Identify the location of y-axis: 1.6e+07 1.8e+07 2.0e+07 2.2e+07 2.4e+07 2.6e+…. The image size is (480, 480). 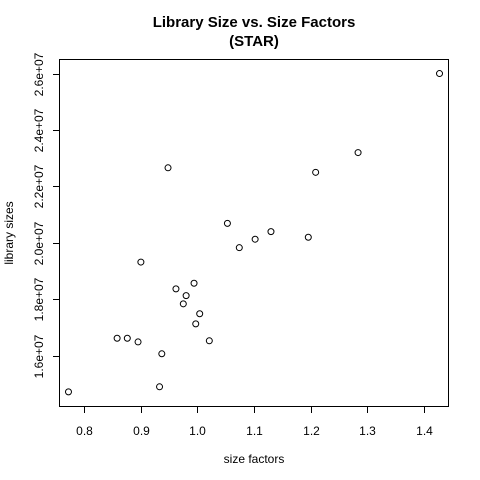
(46, 215).